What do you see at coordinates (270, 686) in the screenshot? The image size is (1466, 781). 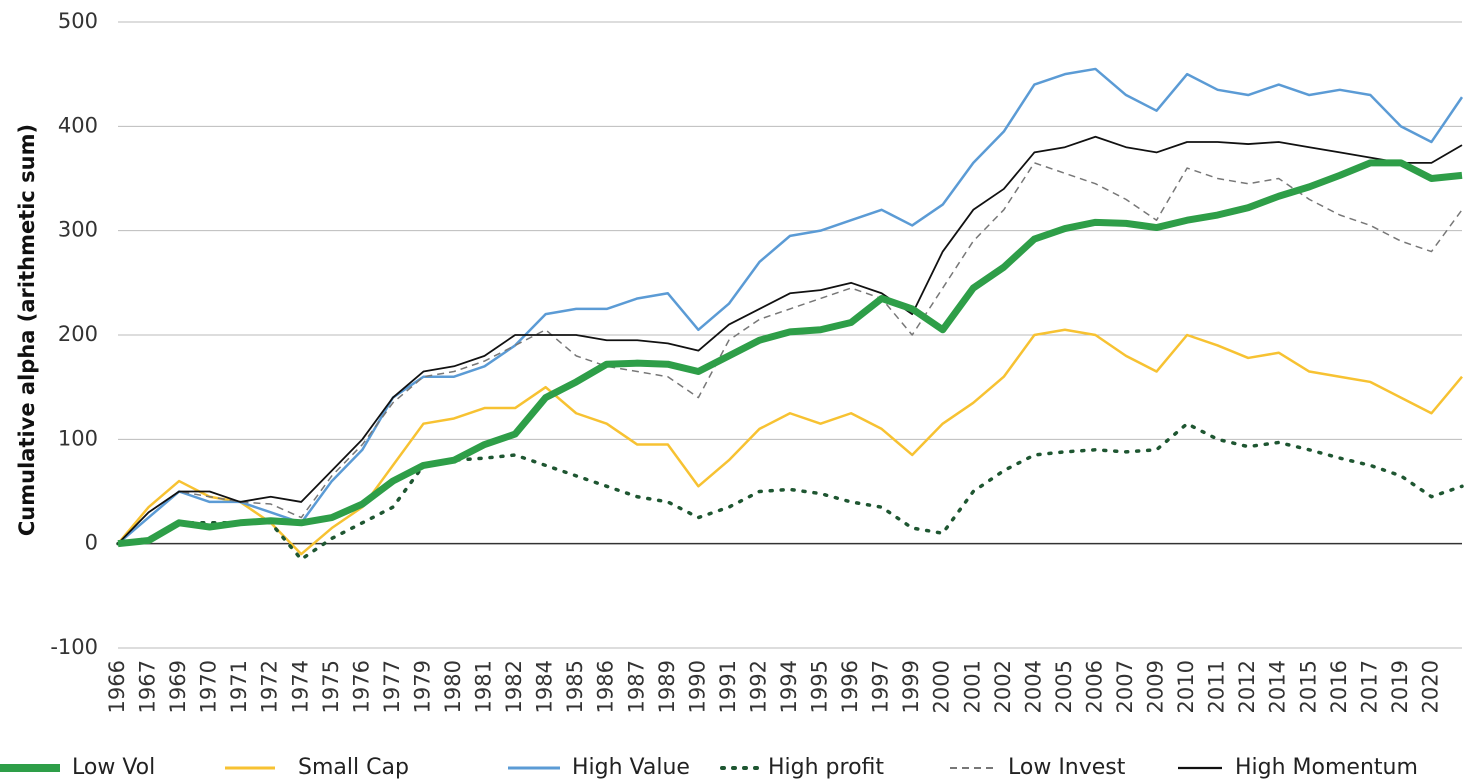 I see `x-tick-label: 1972` at bounding box center [270, 686].